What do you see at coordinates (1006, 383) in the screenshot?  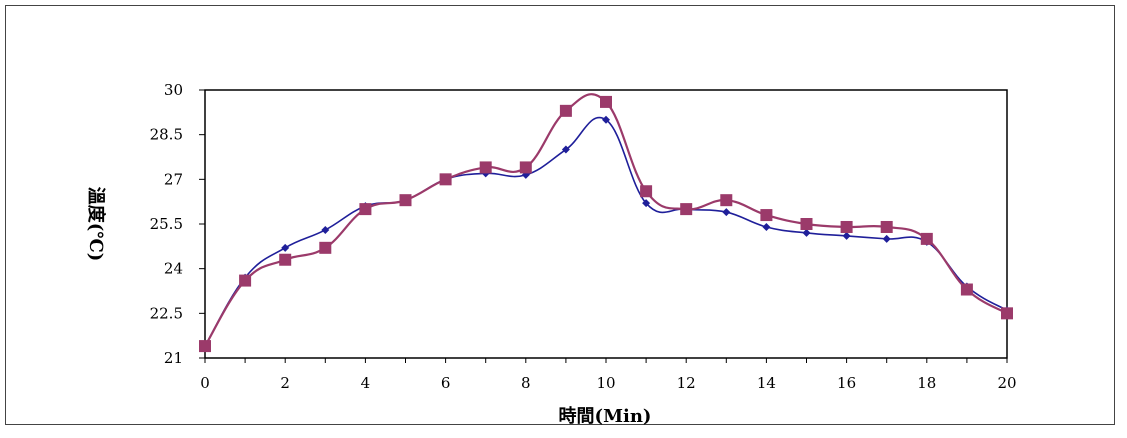 I see `x-tick-label: 20` at bounding box center [1006, 383].